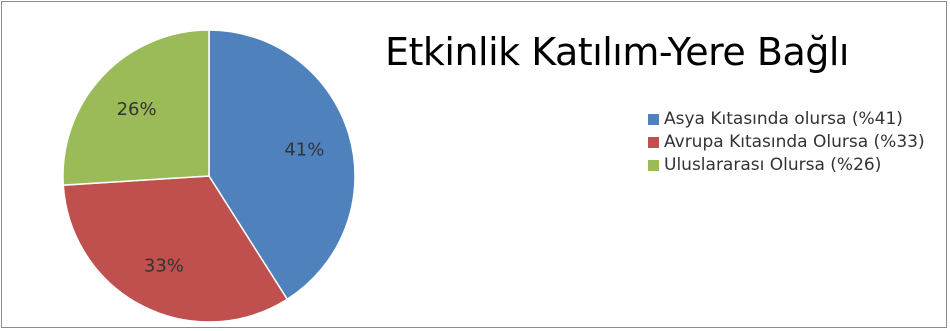 The image size is (950, 331). Describe the element at coordinates (304, 149) in the screenshot. I see `data-label-asya: 41%` at that location.